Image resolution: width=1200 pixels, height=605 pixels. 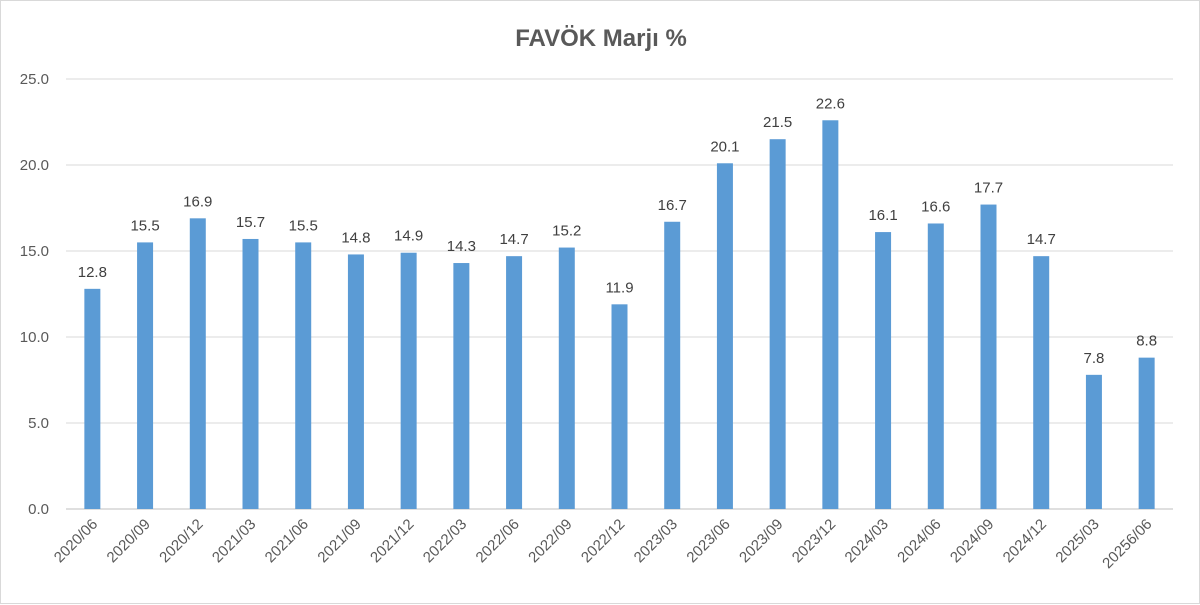 What do you see at coordinates (34, 294) in the screenshot?
I see `y-axis-tick-labels: 0.0 5.0 10.0 15.0 20.0 25.0` at bounding box center [34, 294].